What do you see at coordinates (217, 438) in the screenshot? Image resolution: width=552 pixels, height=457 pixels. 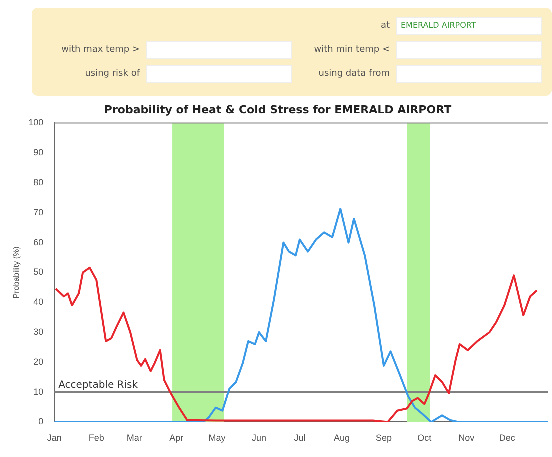 I see `x-tick-label: May` at bounding box center [217, 438].